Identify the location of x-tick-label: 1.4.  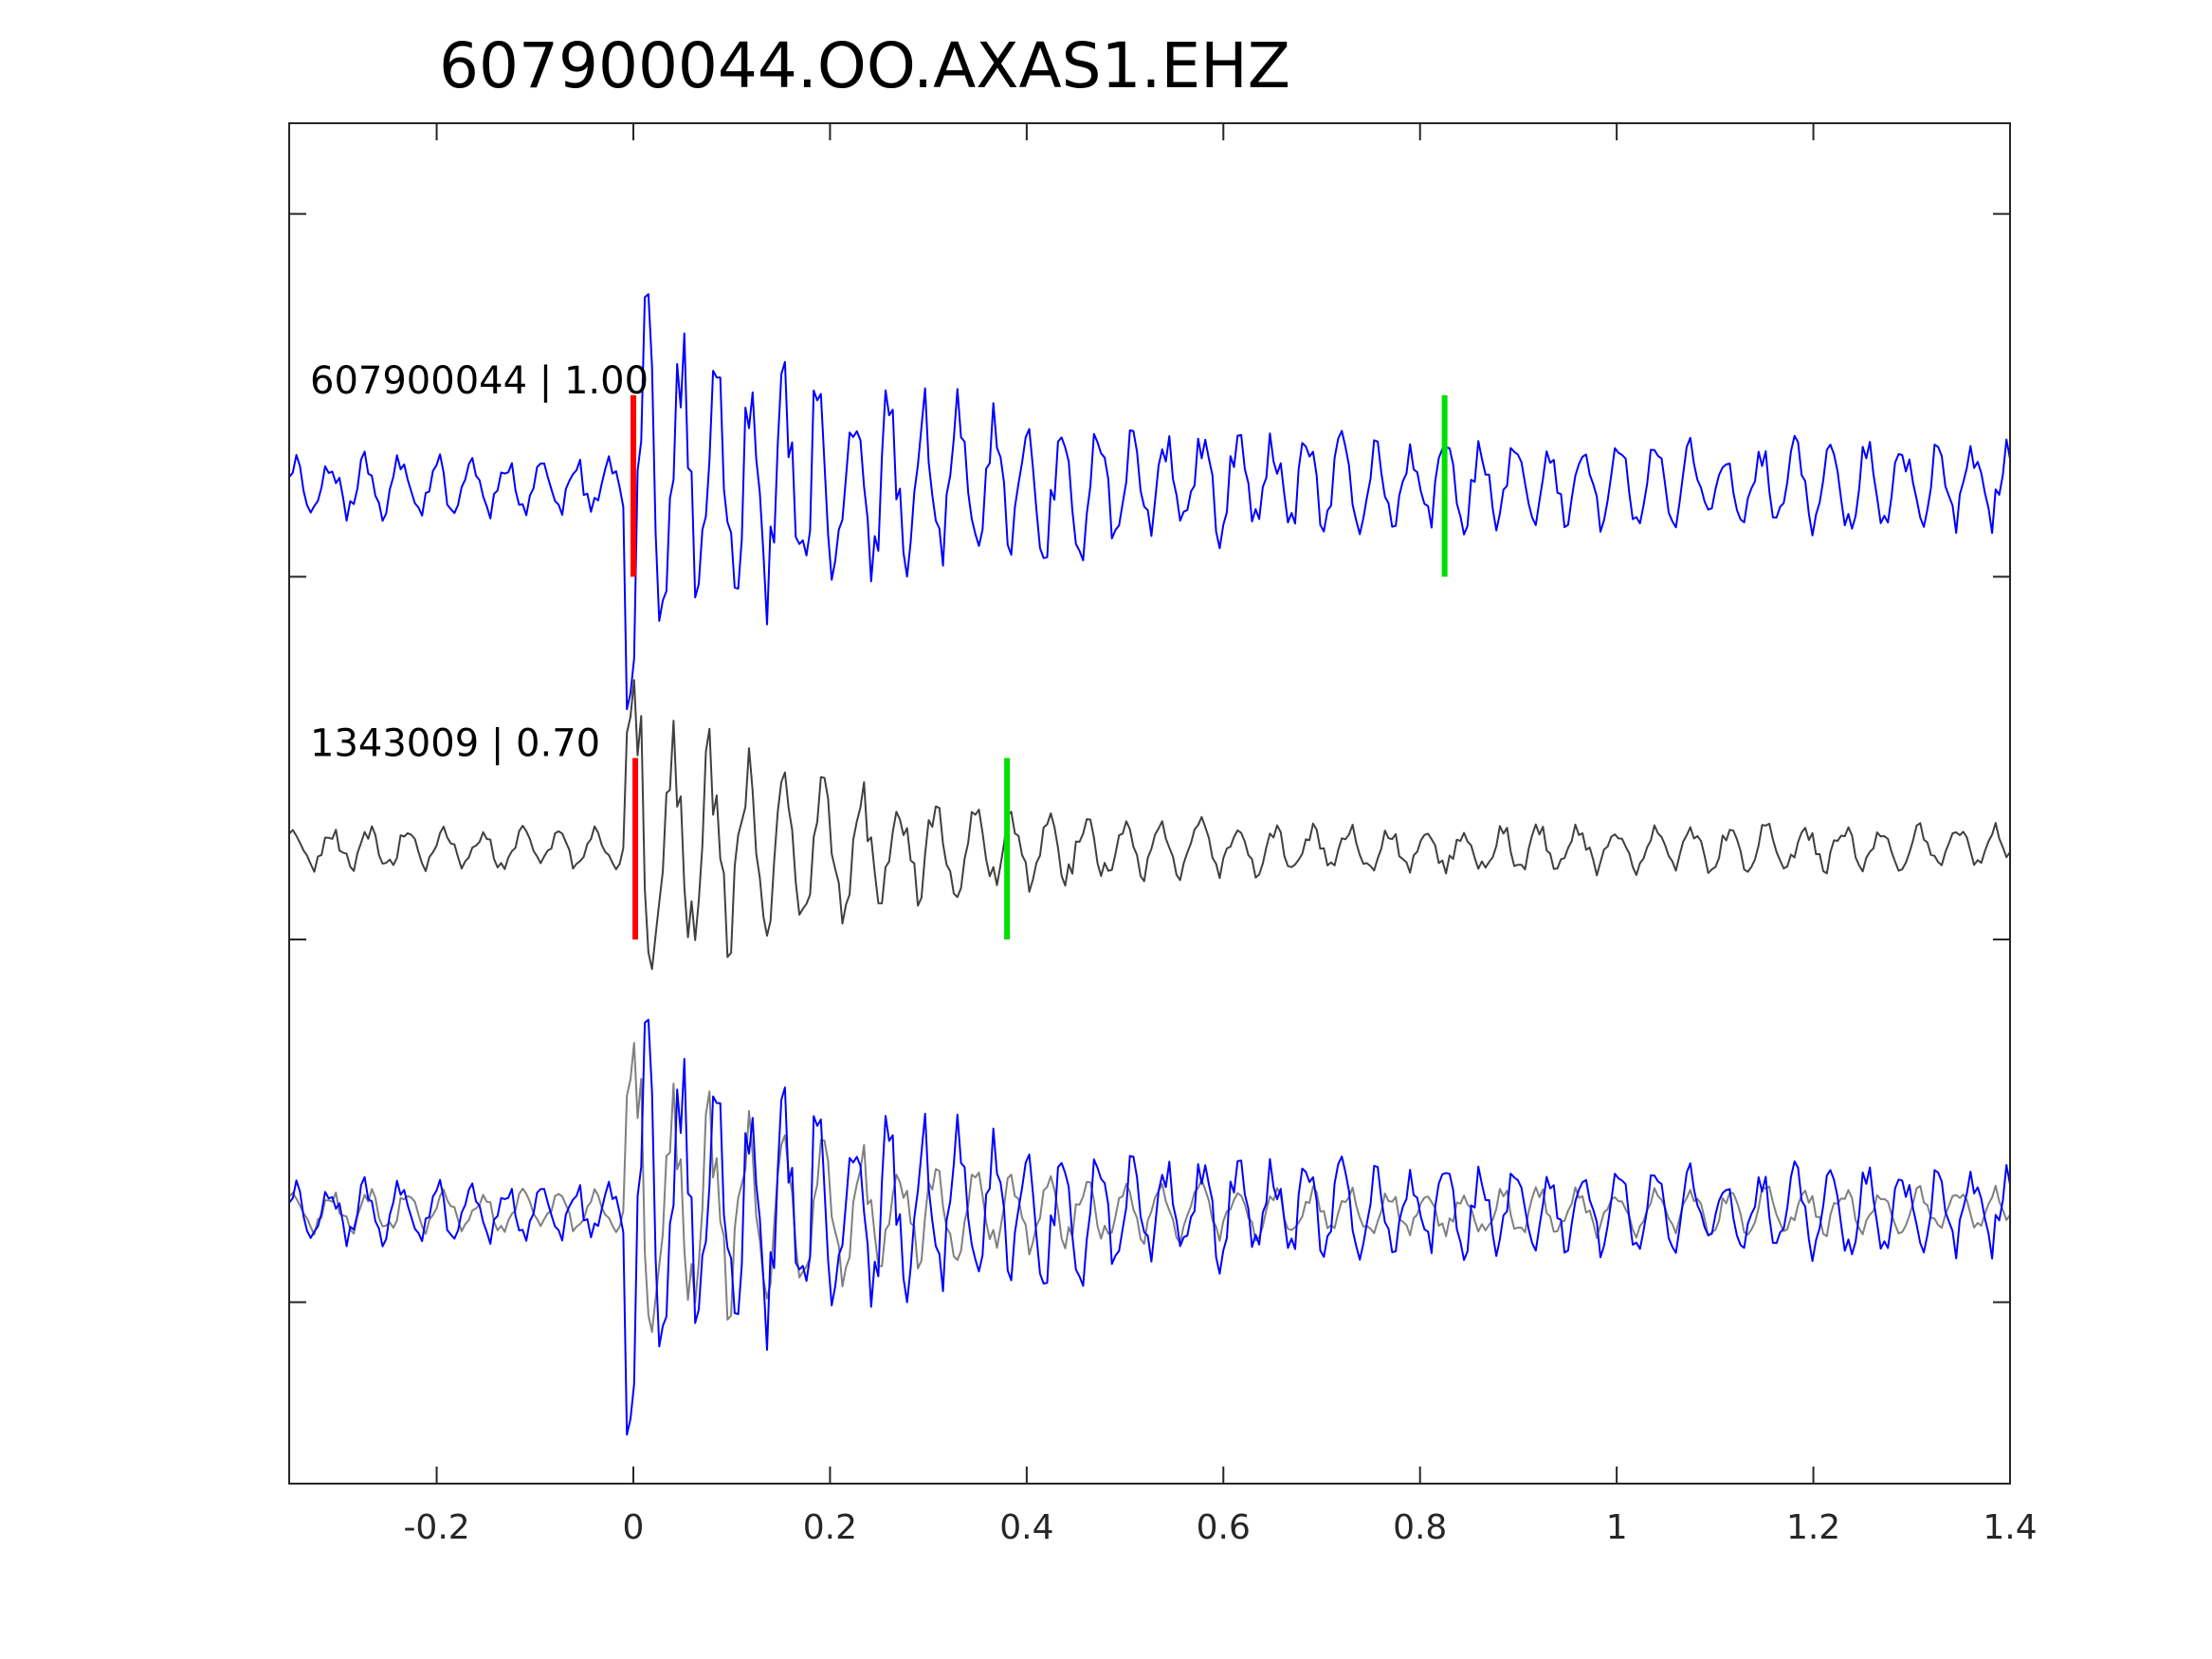
(2010, 1527).